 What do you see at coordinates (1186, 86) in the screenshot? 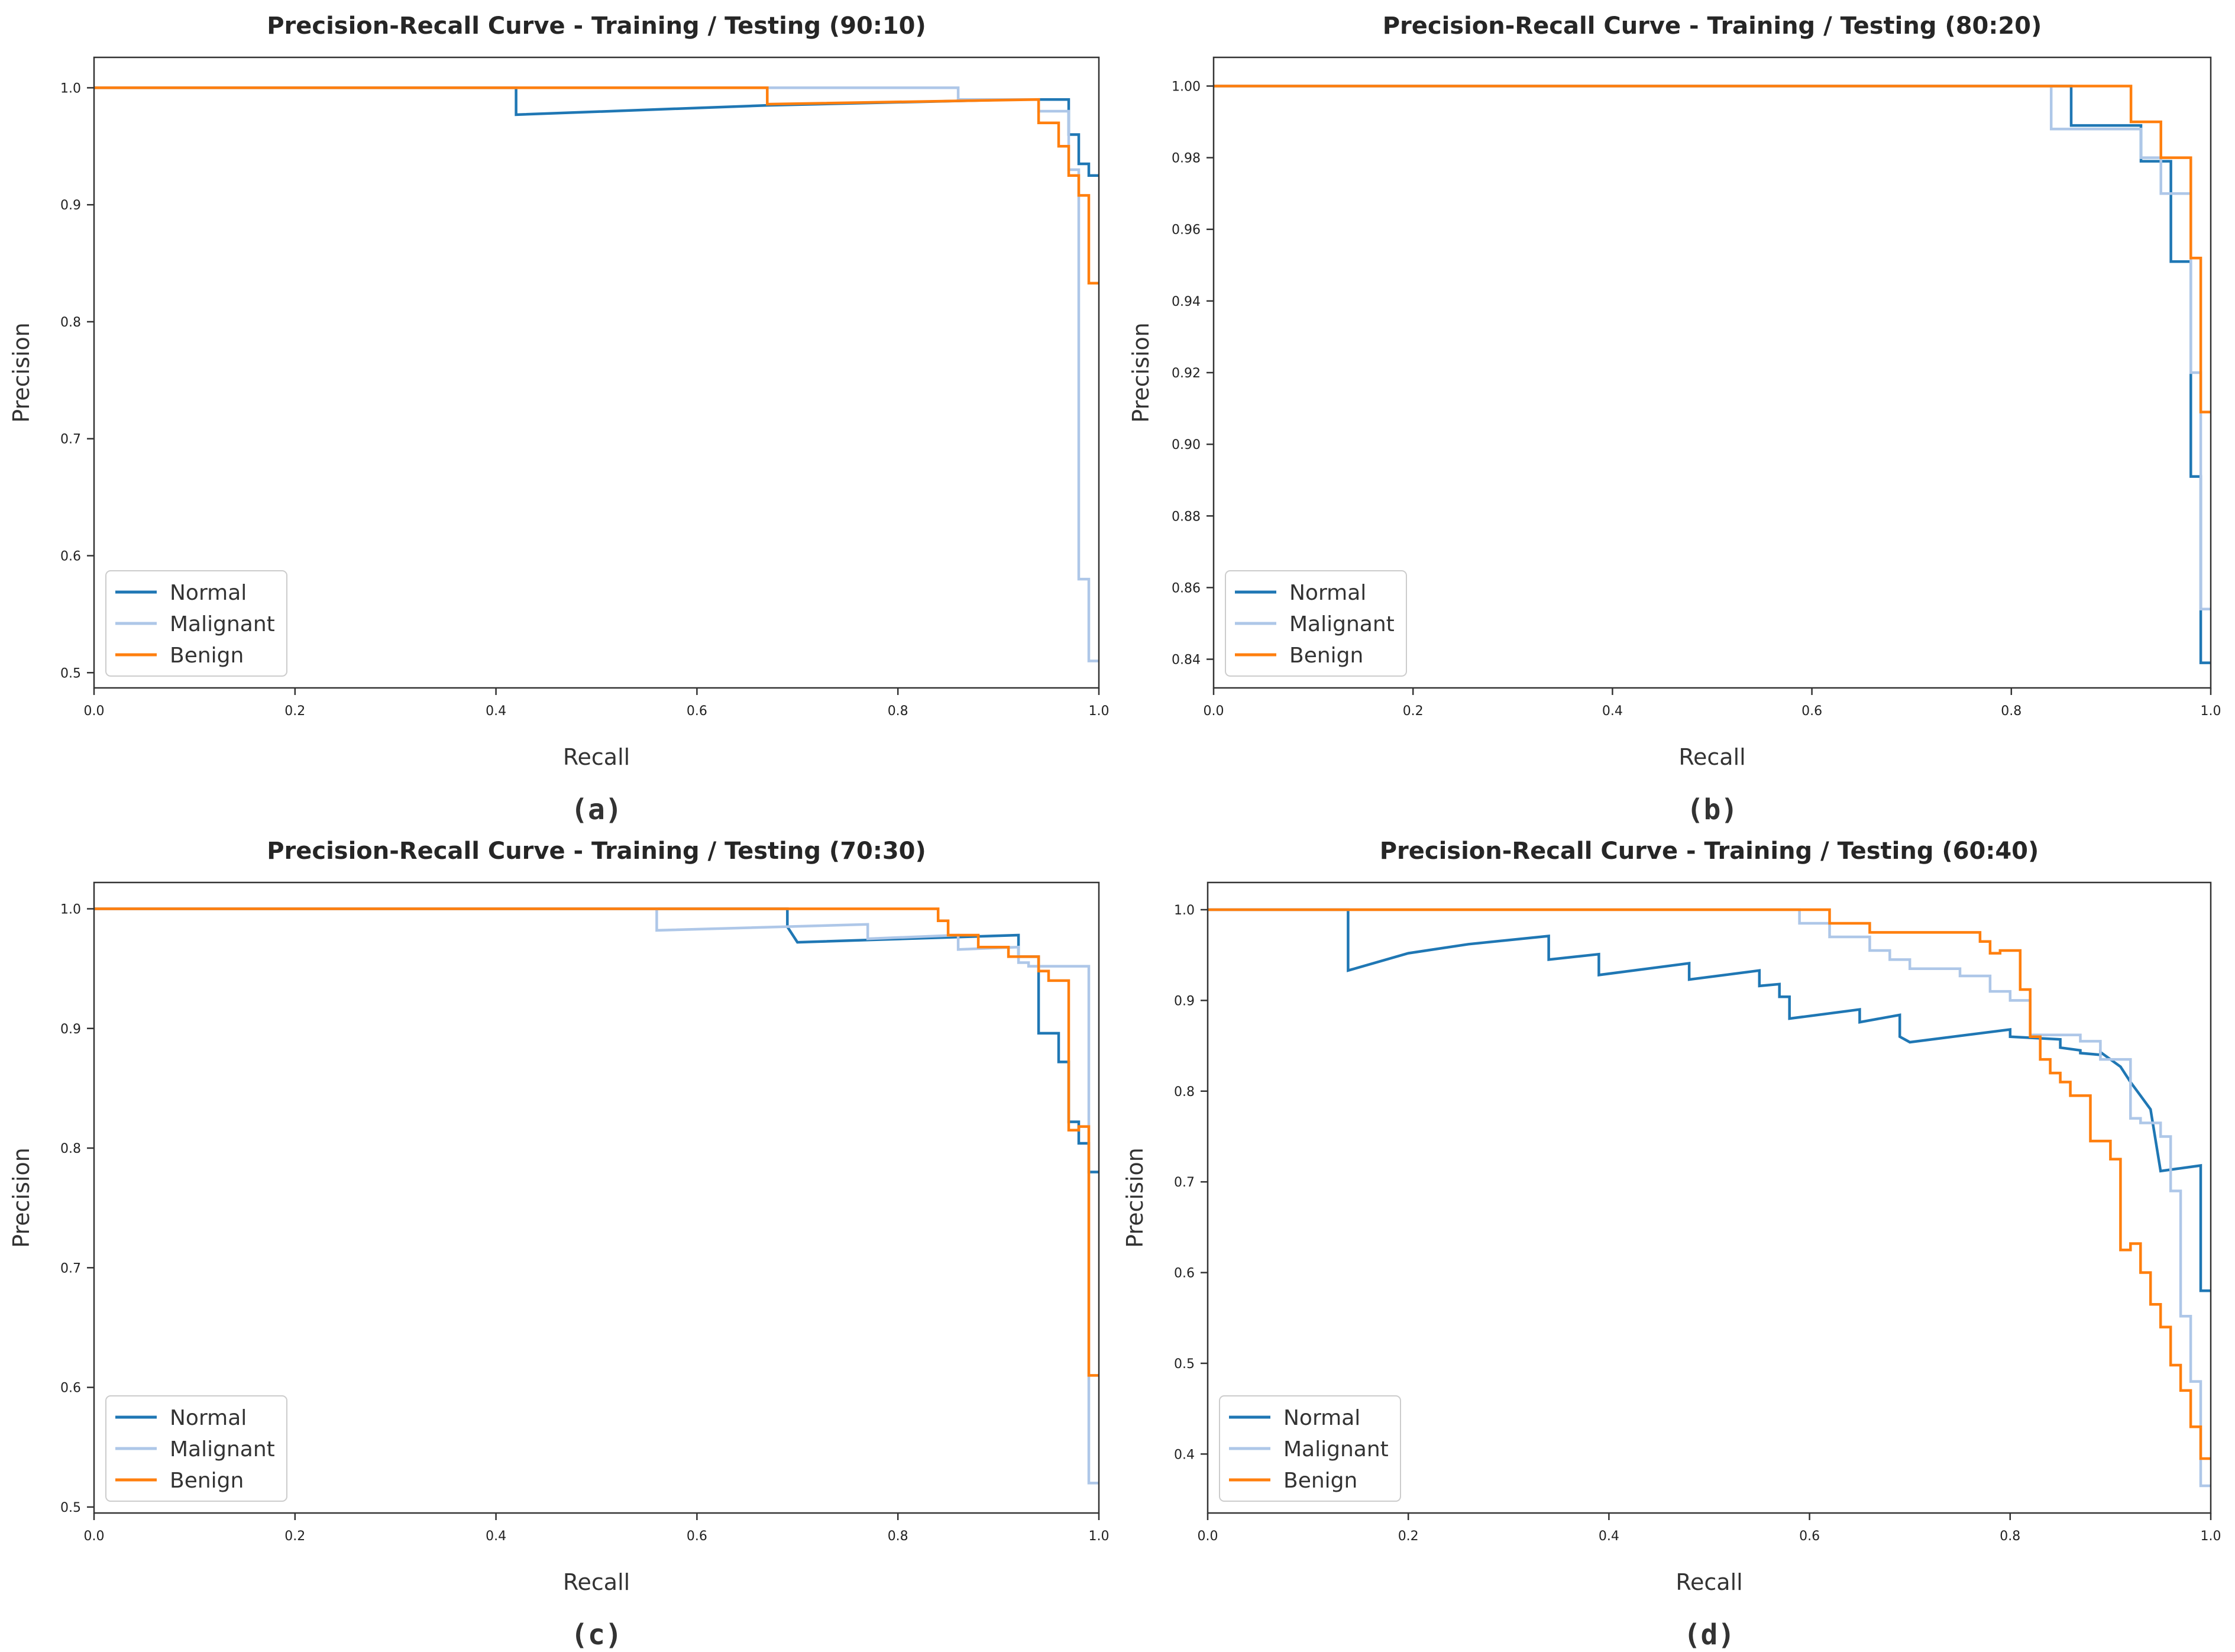
I see `y-tick-label: 1.00` at bounding box center [1186, 86].